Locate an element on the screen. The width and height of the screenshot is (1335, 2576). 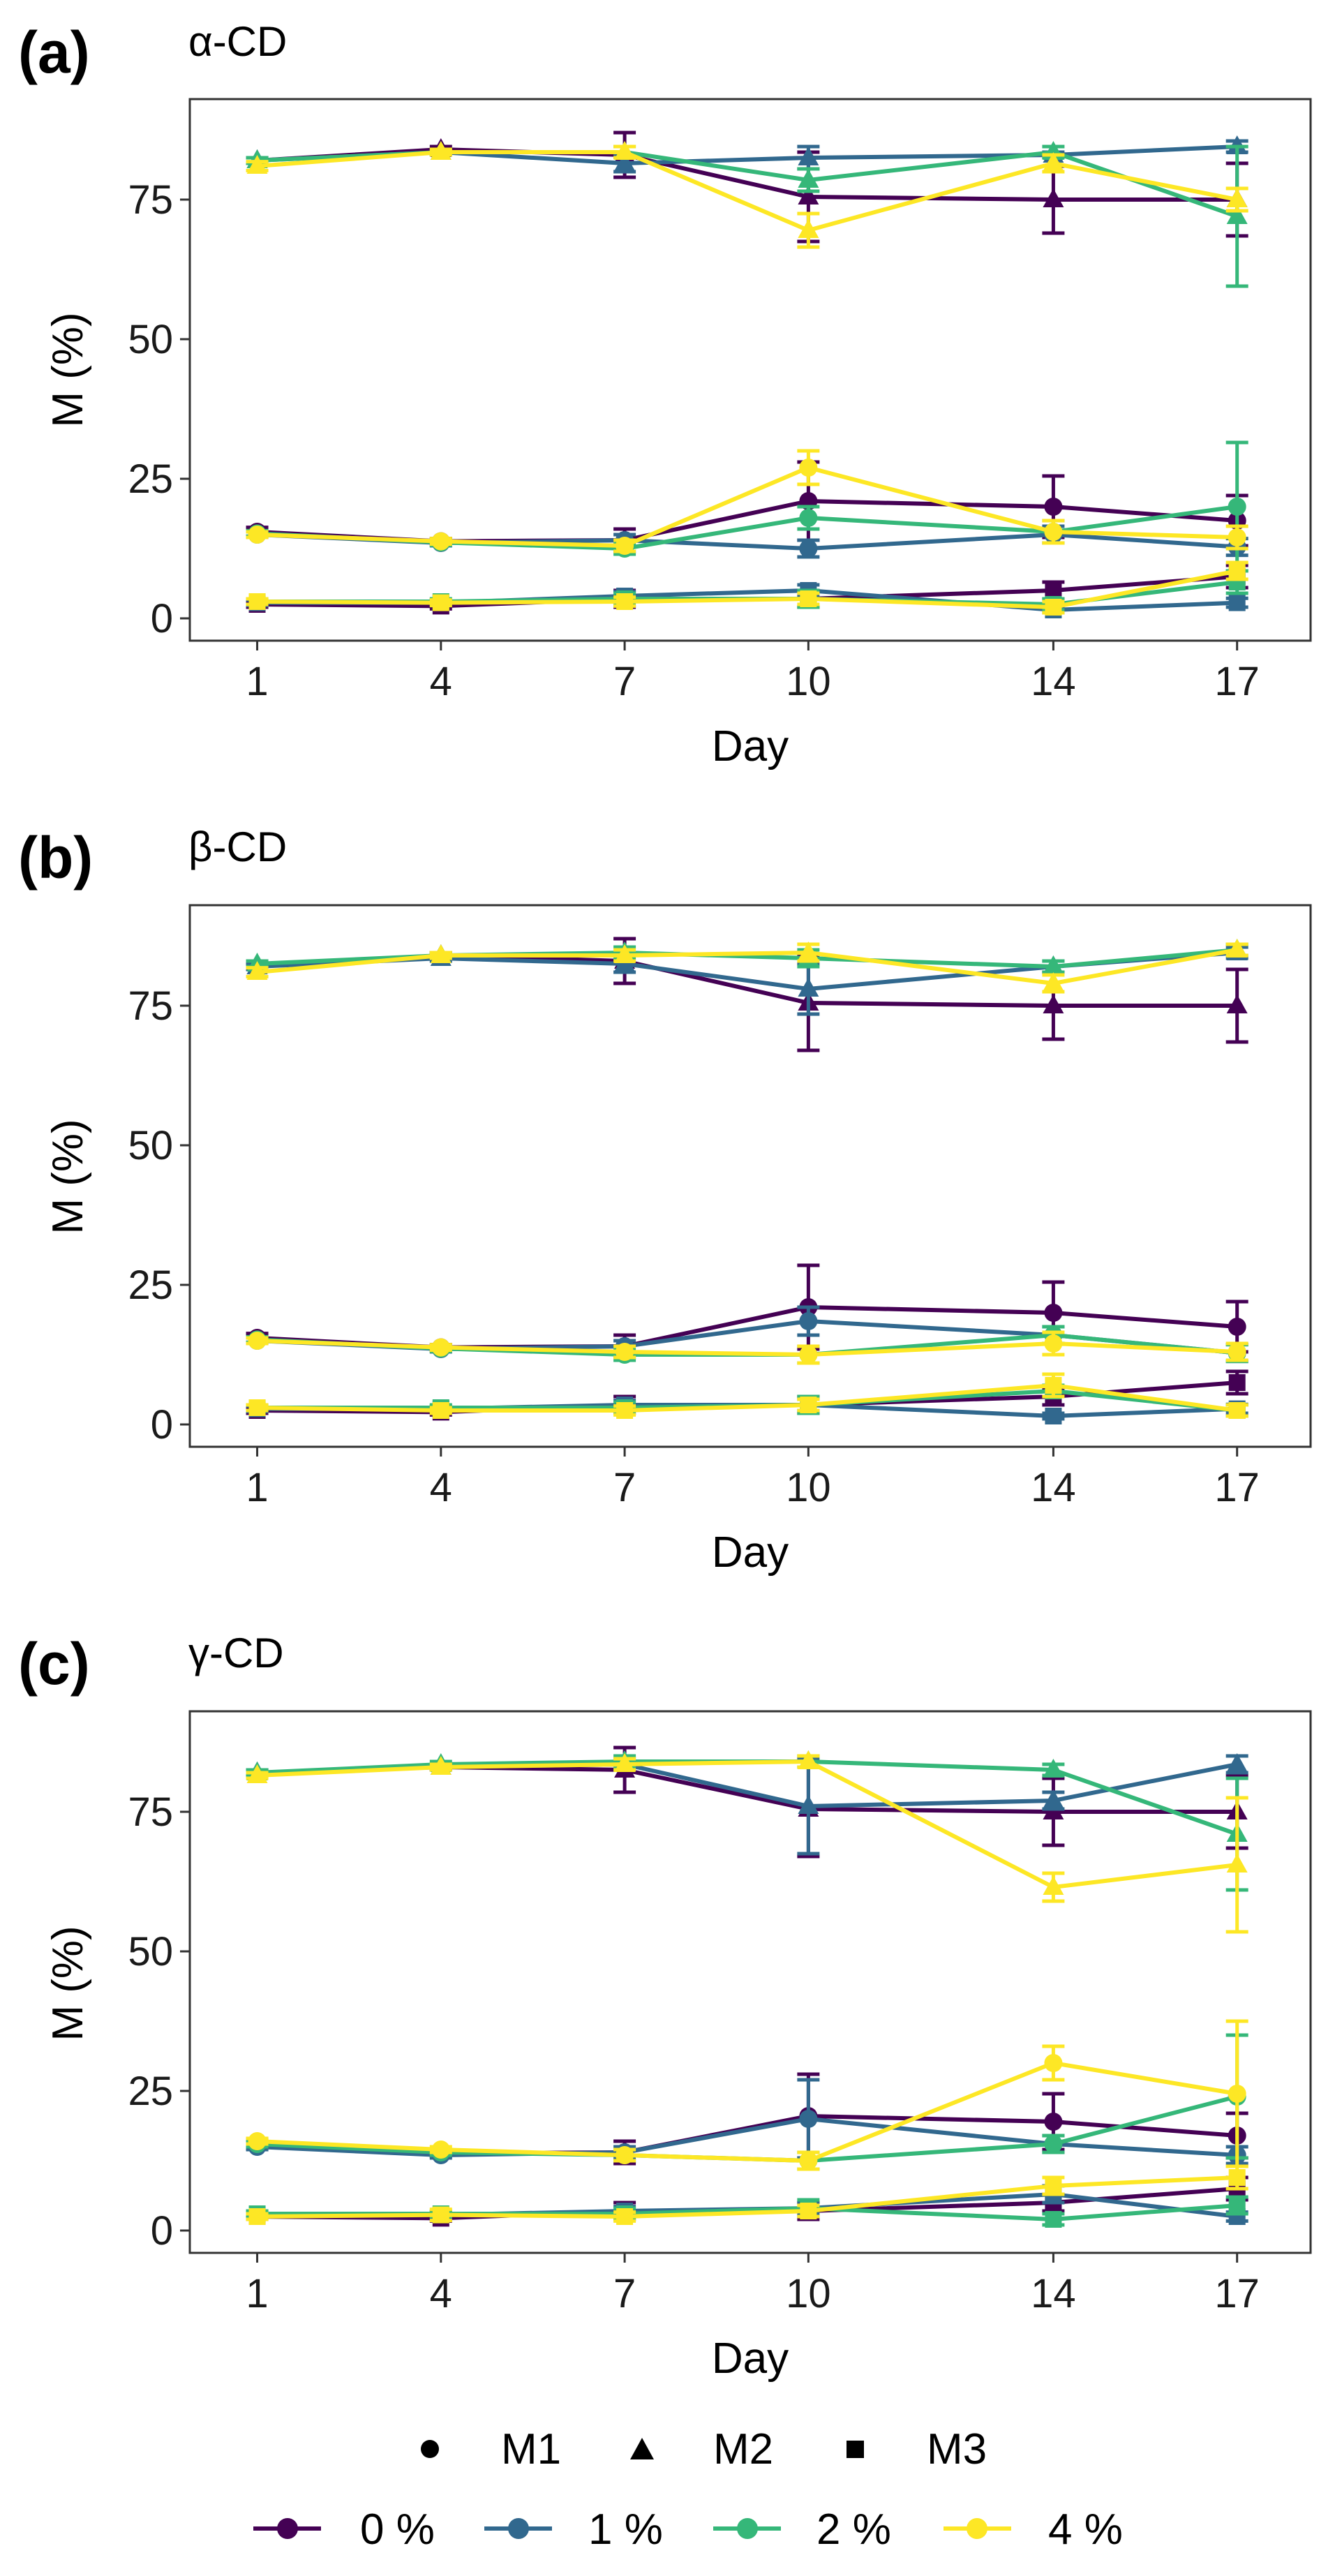
legend-color-0: 0 % is located at coordinates (344, 2530).